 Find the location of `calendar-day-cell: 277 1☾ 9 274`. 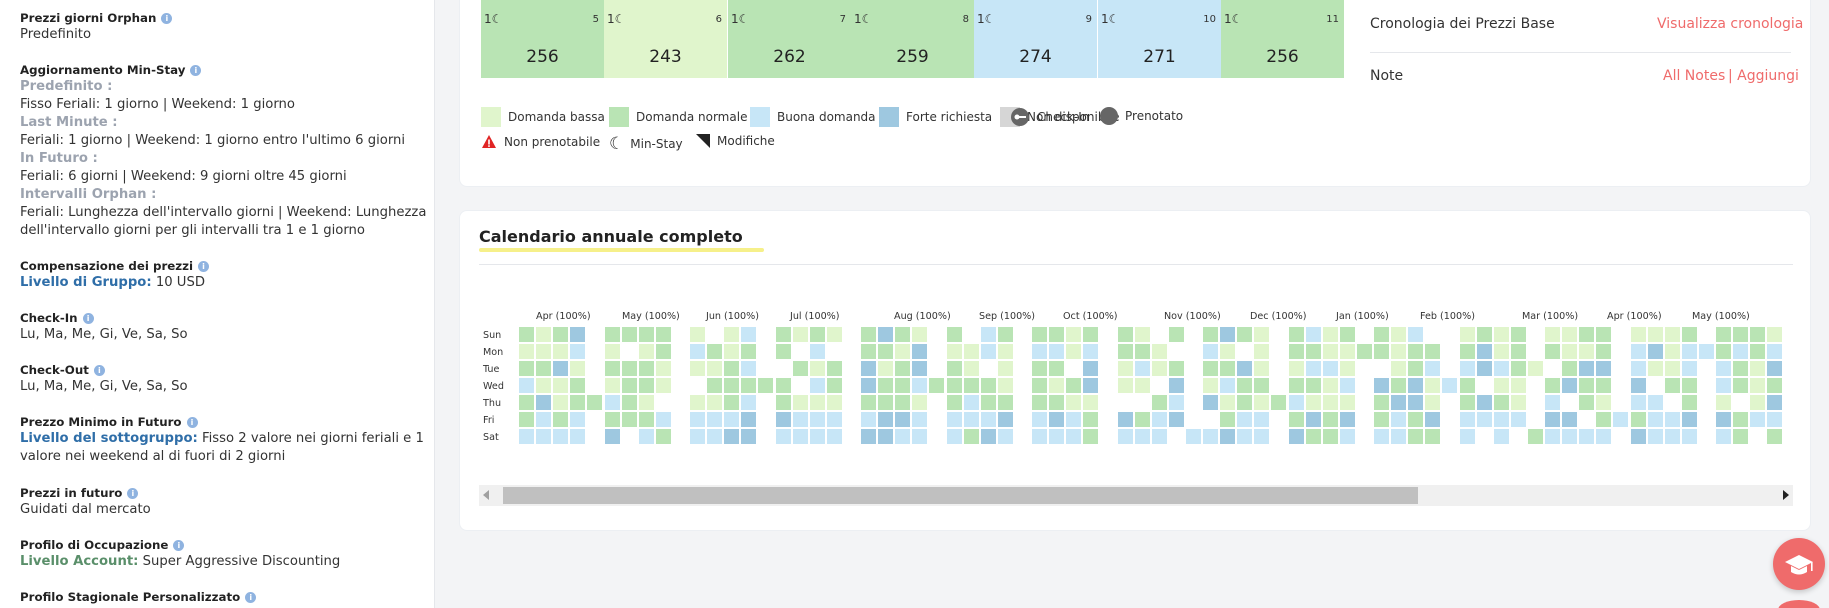

calendar-day-cell: 277 1☾ 9 274 is located at coordinates (1035, 39).